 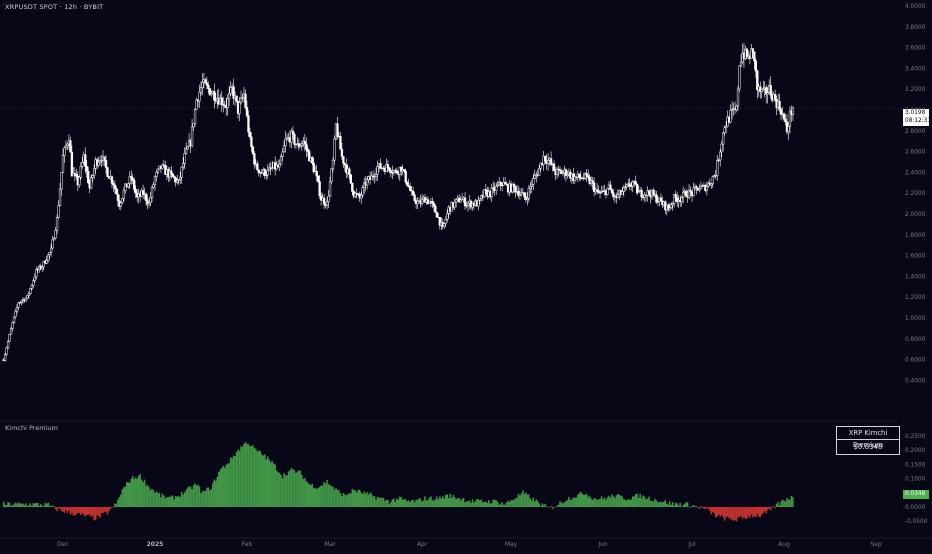 What do you see at coordinates (691, 544) in the screenshot?
I see `time-axis-tick: Jul` at bounding box center [691, 544].